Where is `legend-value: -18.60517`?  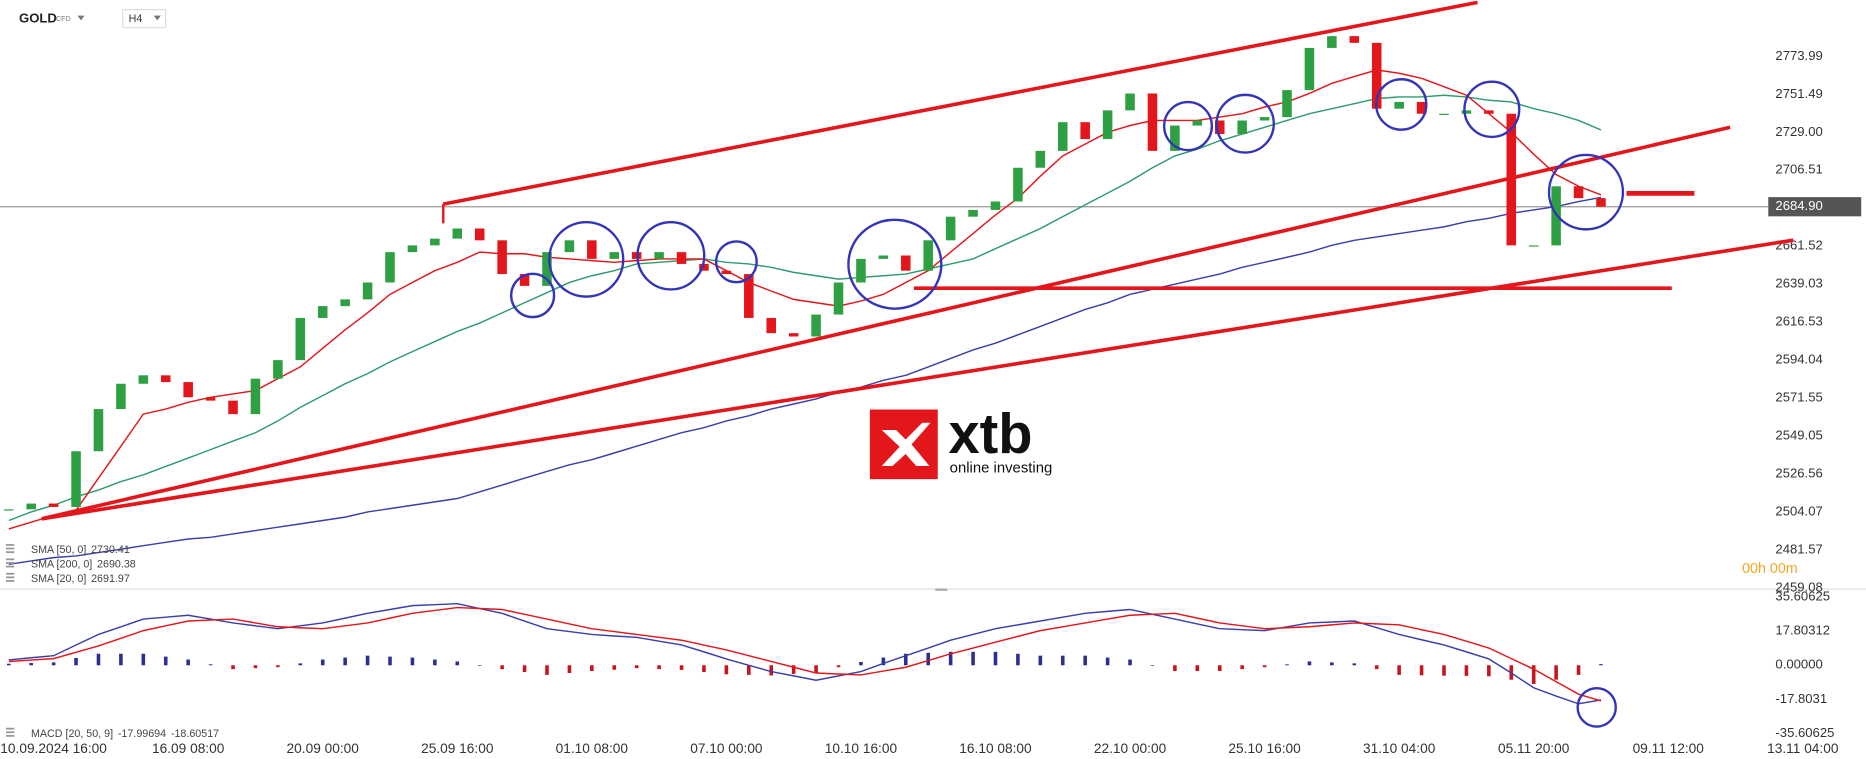
legend-value: -18.60517 is located at coordinates (195, 734).